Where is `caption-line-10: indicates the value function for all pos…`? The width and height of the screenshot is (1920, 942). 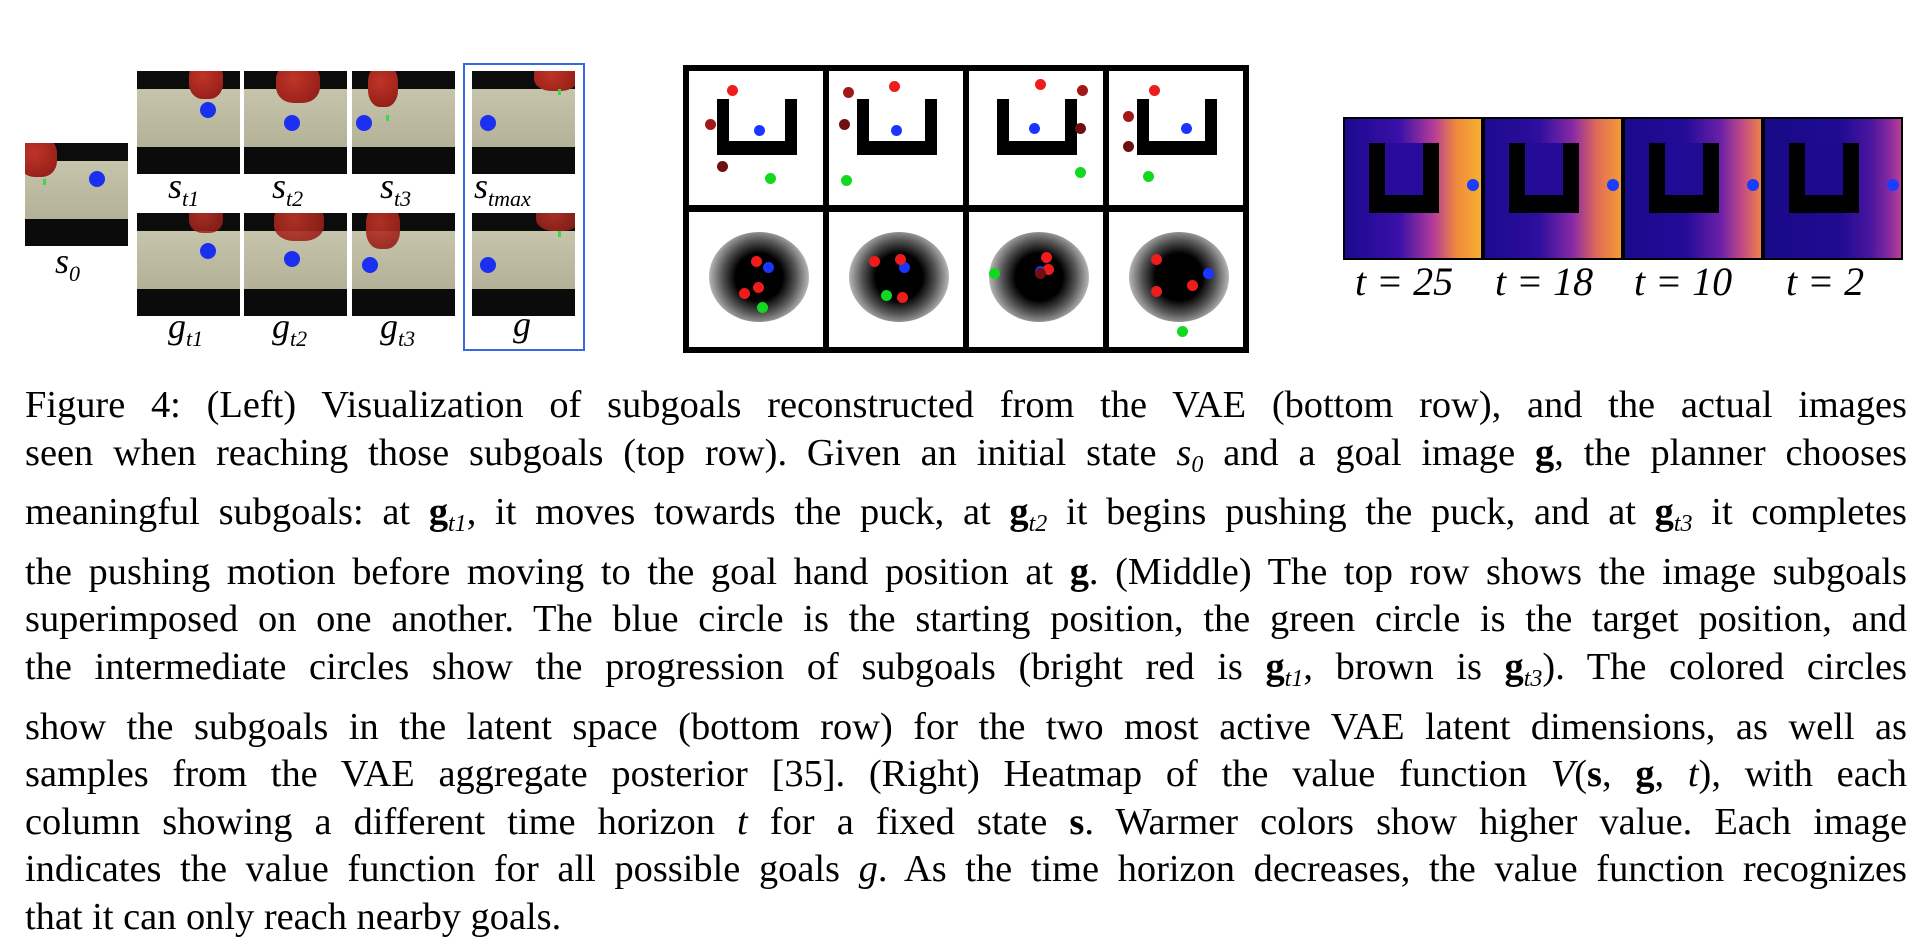
caption-line-10: indicates the value function for all pos… is located at coordinates (966, 869).